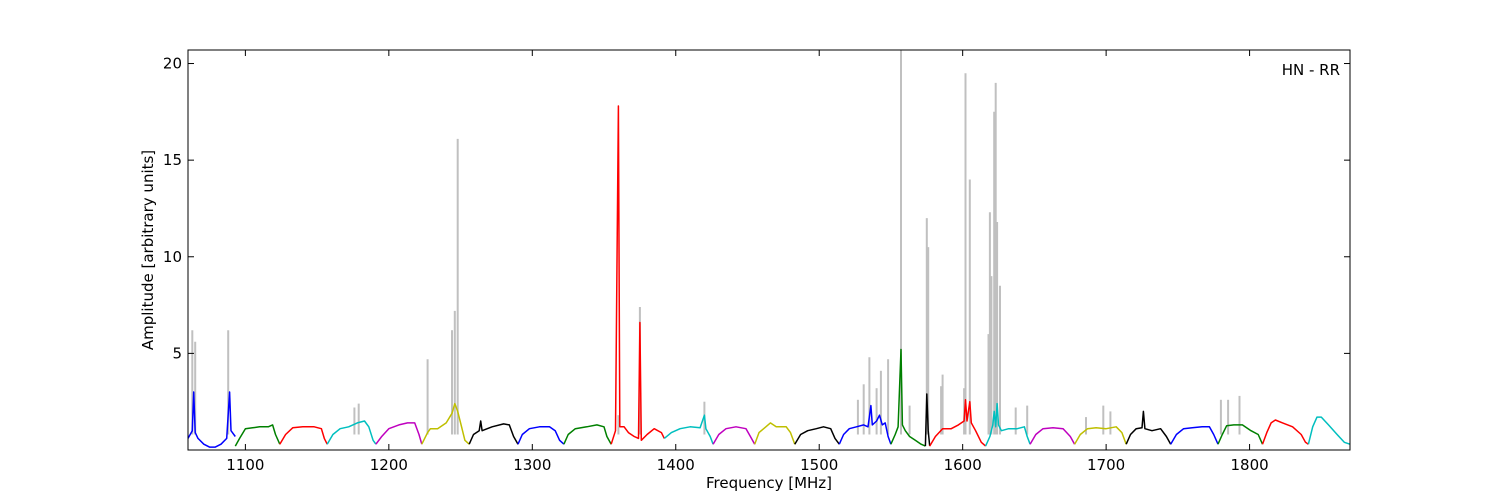 The width and height of the screenshot is (1500, 500). I want to click on x-tick-label: 1100, so click(245, 465).